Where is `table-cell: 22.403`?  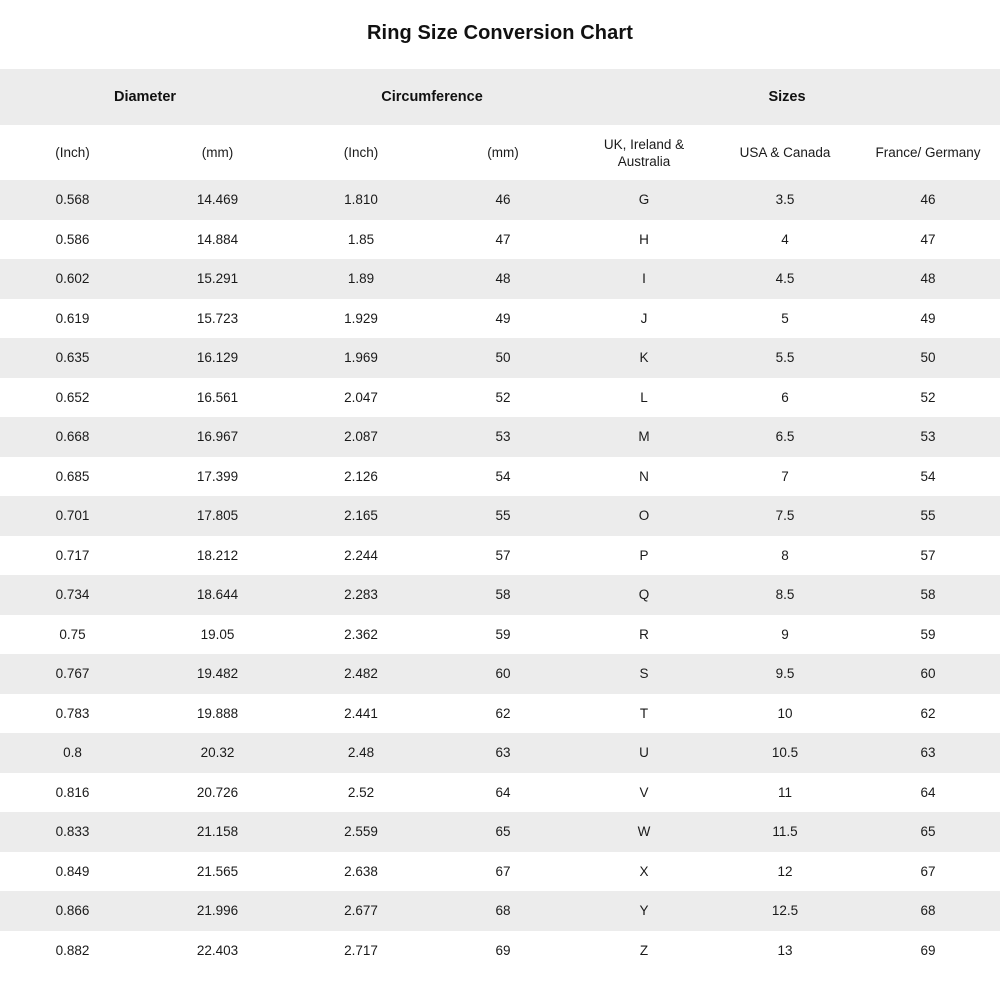 table-cell: 22.403 is located at coordinates (217, 950).